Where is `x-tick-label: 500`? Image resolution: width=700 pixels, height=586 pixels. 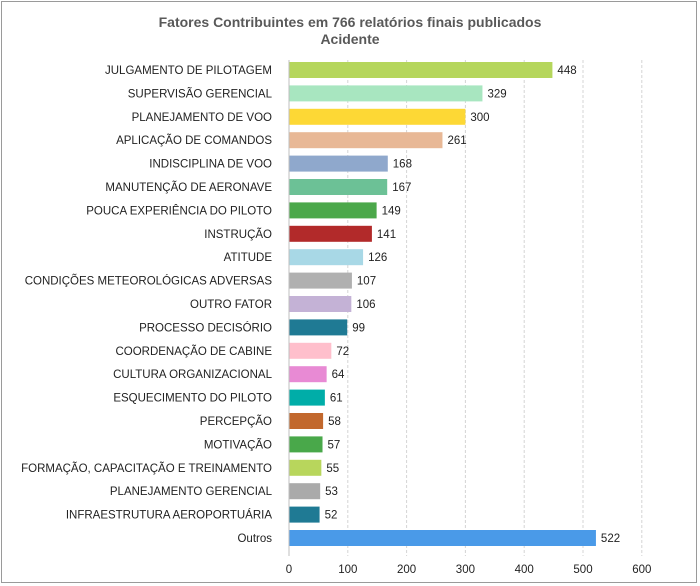 x-tick-label: 500 is located at coordinates (582, 570).